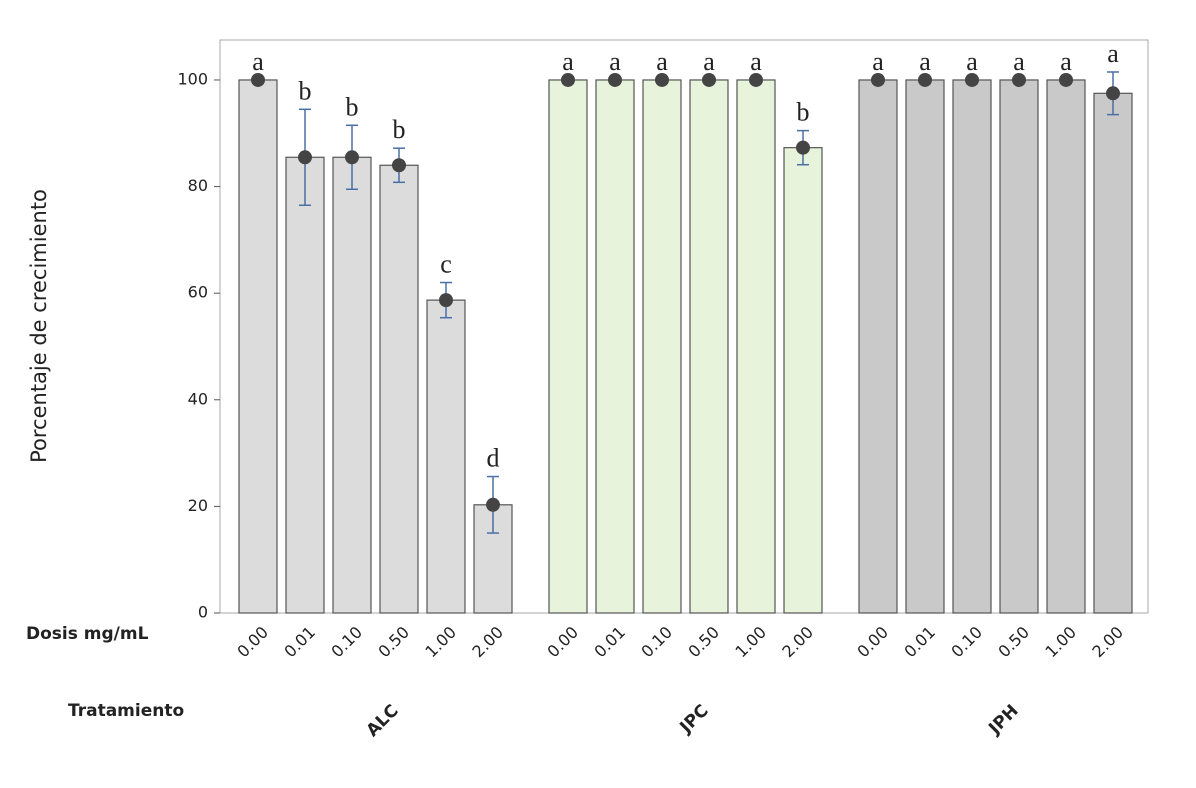 This screenshot has height=788, width=1196. I want to click on y-tick-label: 0, so click(203, 612).